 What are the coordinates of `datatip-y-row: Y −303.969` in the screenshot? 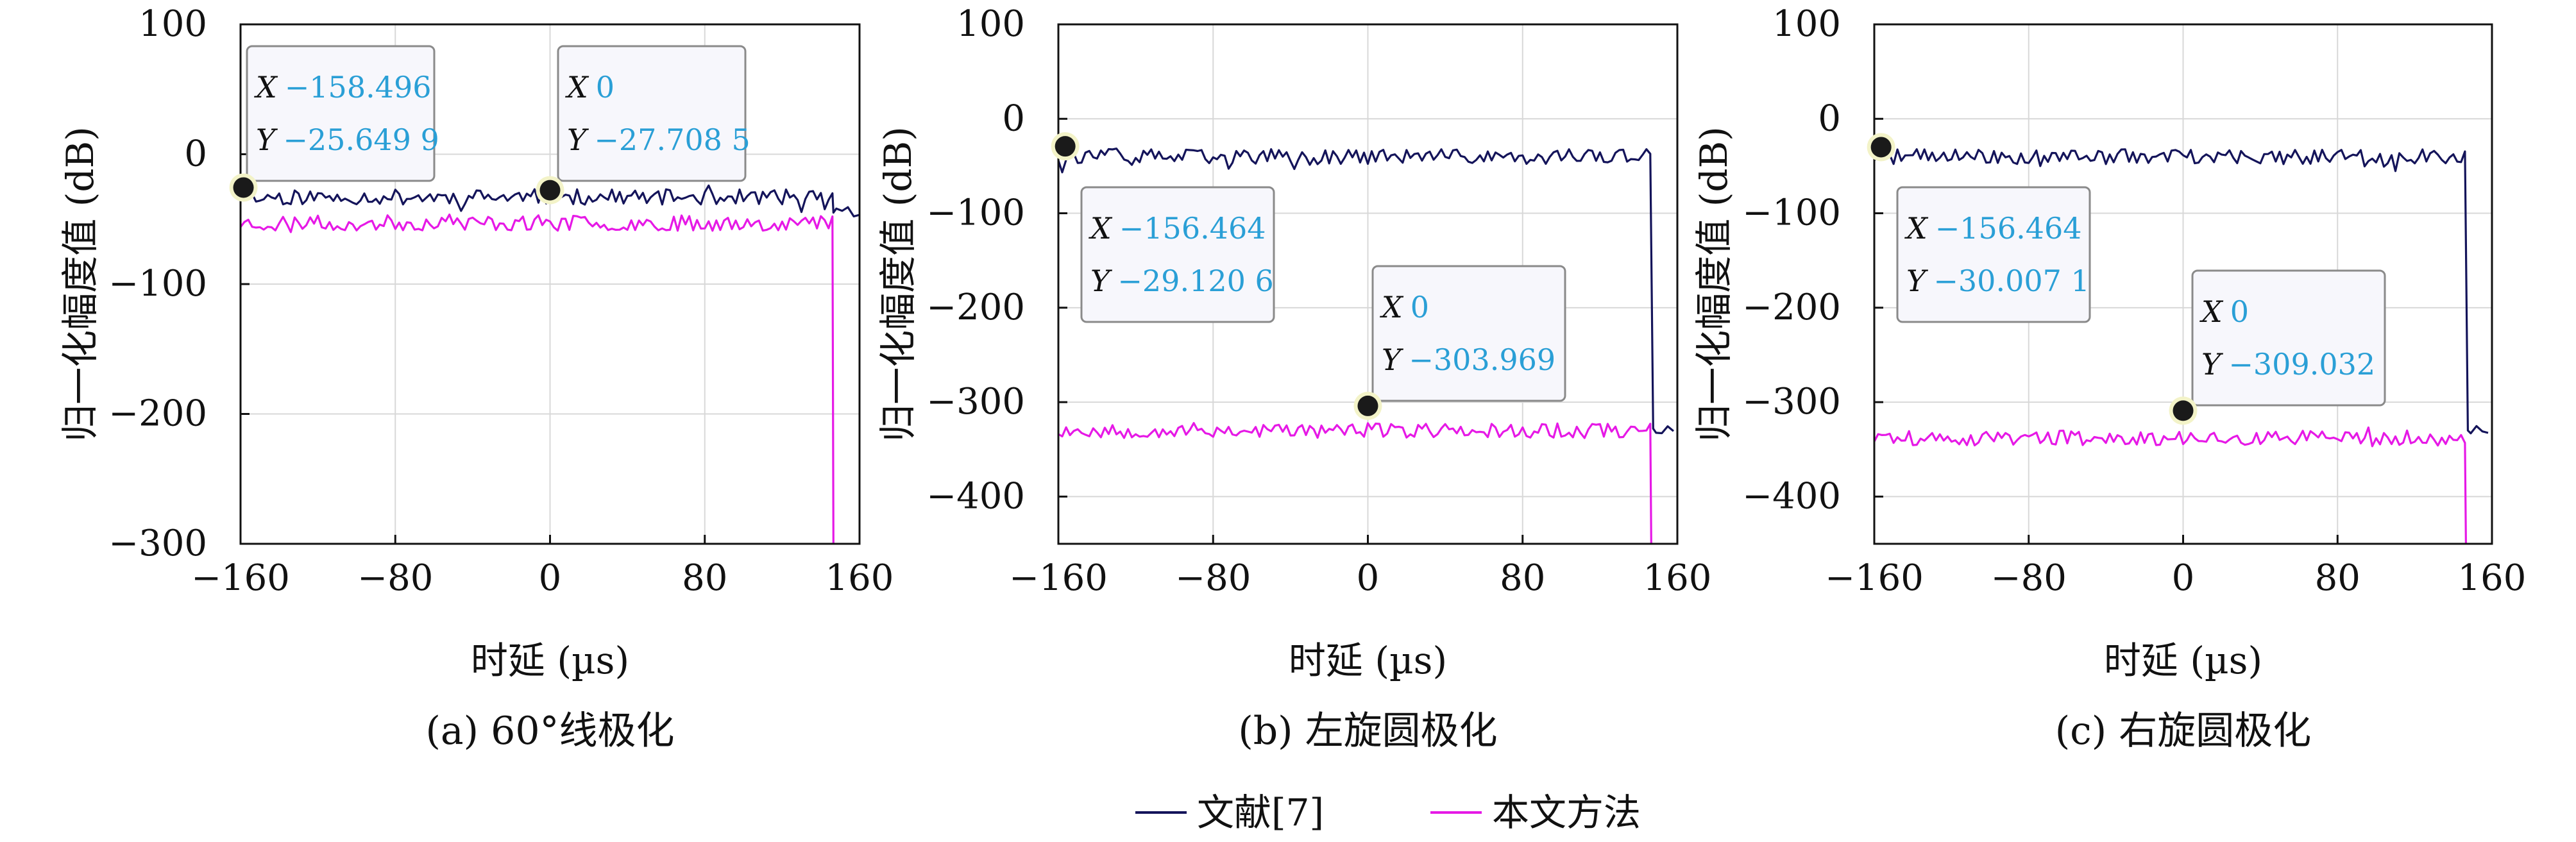 It's located at (1468, 360).